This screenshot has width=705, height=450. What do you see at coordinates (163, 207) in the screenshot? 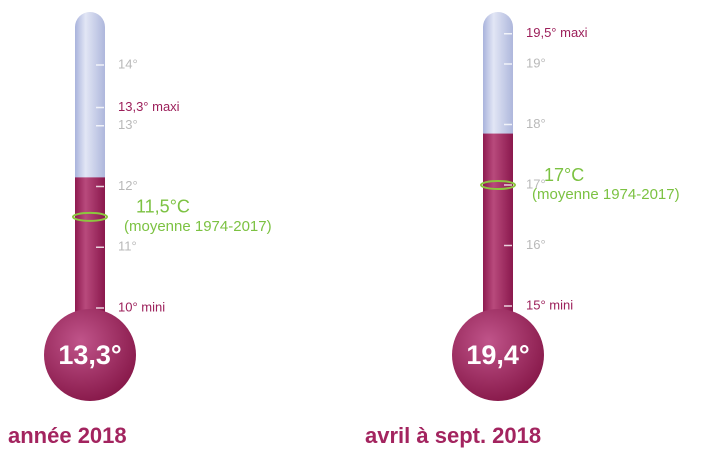
I see `average-label: 11,5°C` at bounding box center [163, 207].